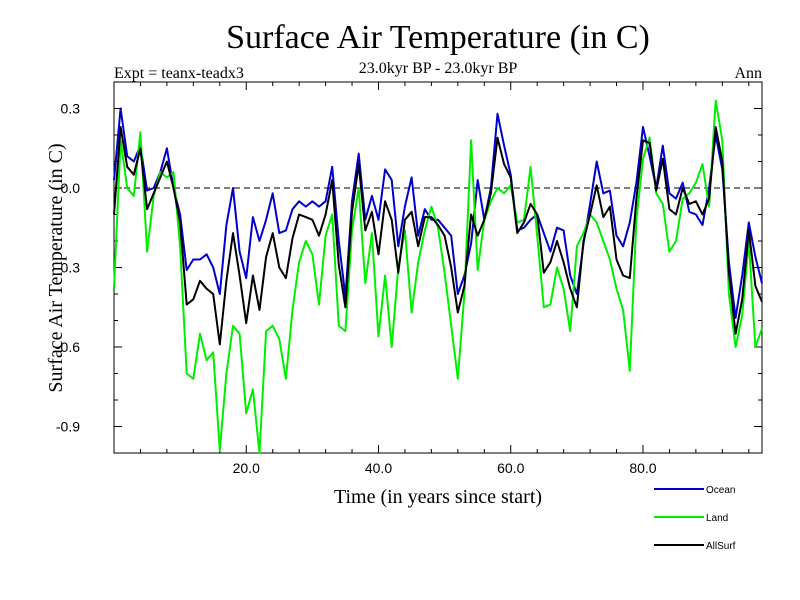 This screenshot has height=600, width=800. What do you see at coordinates (720, 490) in the screenshot?
I see `legend-label-ocean: Ocean` at bounding box center [720, 490].